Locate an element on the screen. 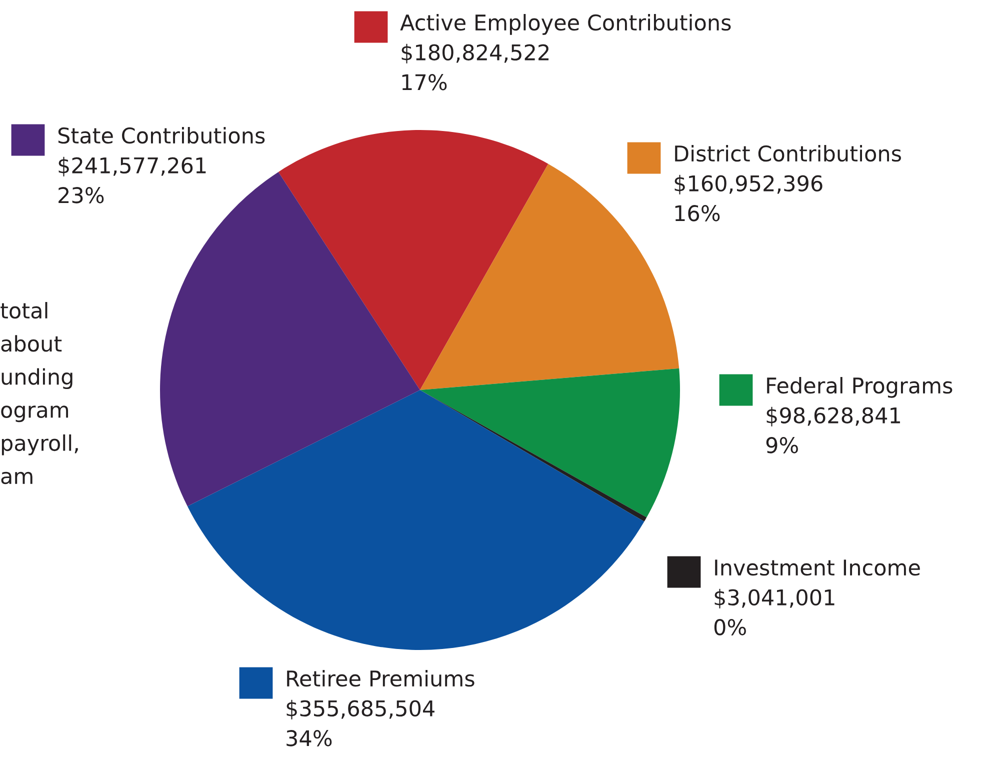 The image size is (988, 765). legend-label: Federal Programs is located at coordinates (859, 387).